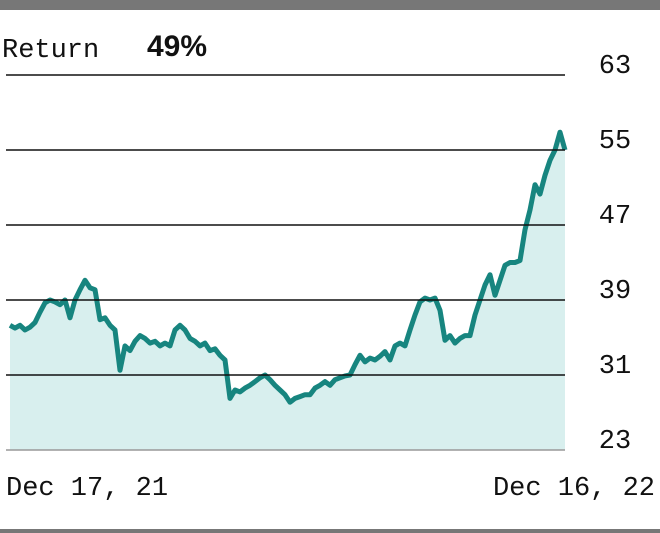  I want to click on y-tick-label: 47, so click(615, 217).